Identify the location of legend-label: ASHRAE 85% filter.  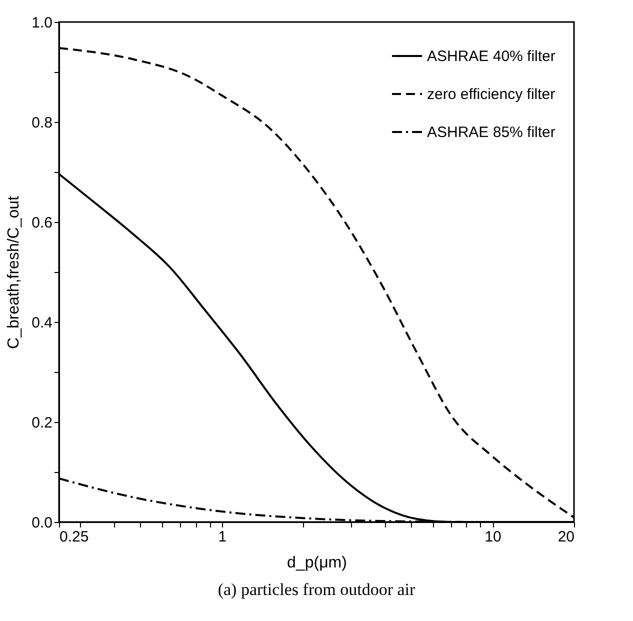
(491, 132).